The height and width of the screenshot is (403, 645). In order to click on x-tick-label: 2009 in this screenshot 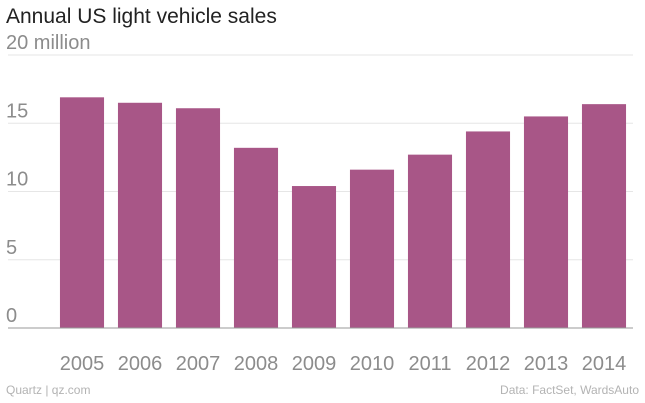, I will do `click(314, 364)`.